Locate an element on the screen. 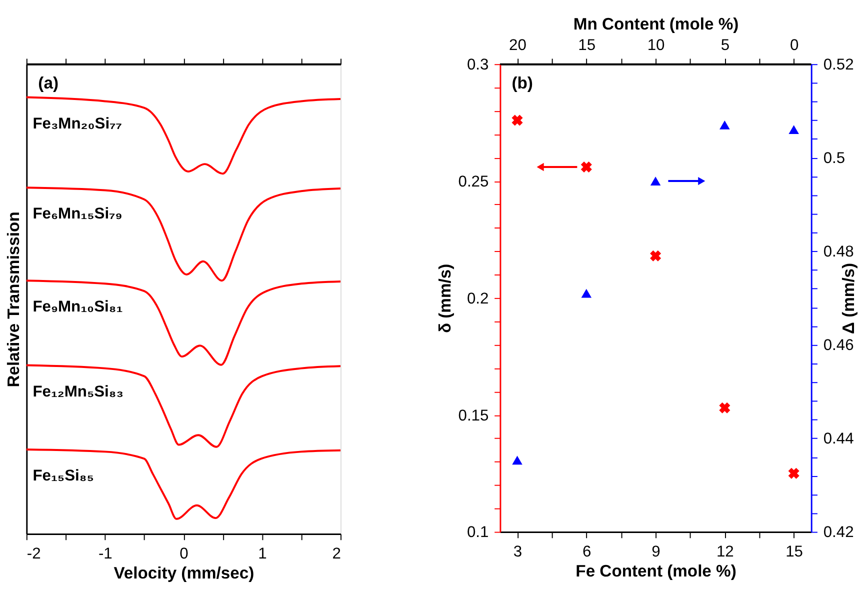 This screenshot has height=599, width=861. x-tick-label: 6 is located at coordinates (587, 552).